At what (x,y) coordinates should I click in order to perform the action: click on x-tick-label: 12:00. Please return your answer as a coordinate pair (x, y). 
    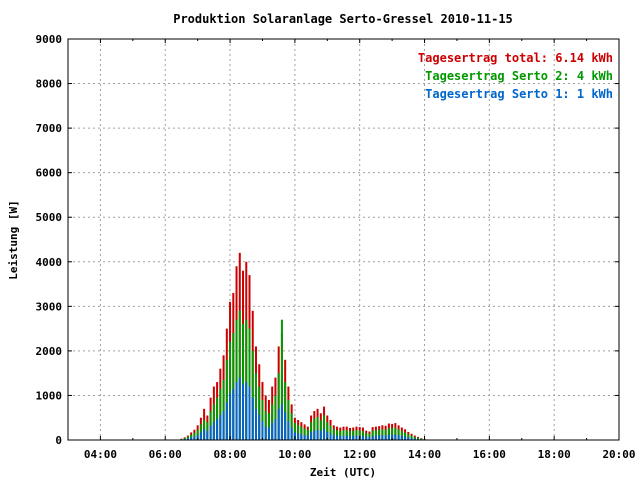
    Looking at the image, I should click on (359, 454).